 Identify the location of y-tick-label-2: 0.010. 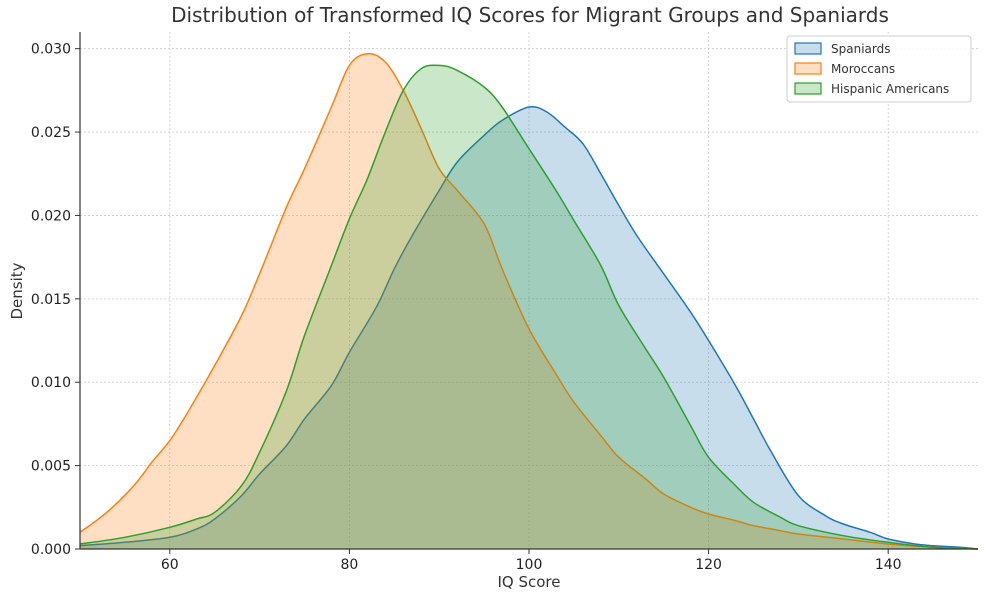
(51, 383).